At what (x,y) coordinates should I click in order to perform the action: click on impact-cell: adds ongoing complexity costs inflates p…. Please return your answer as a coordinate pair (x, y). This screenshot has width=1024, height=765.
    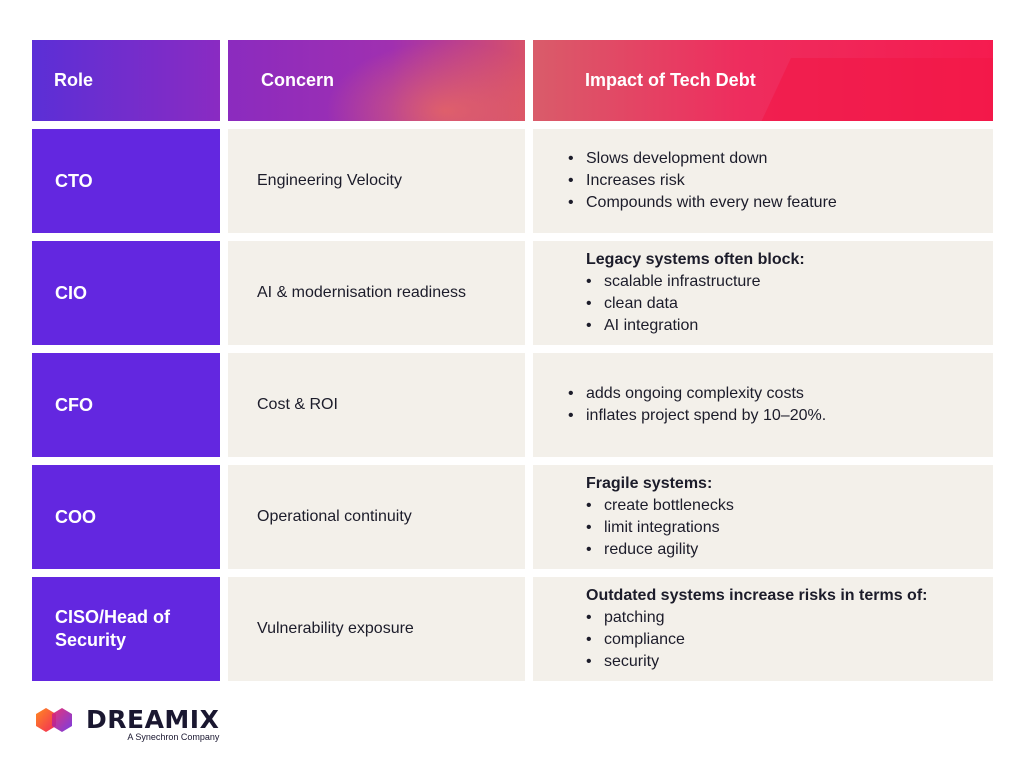
    Looking at the image, I should click on (763, 405).